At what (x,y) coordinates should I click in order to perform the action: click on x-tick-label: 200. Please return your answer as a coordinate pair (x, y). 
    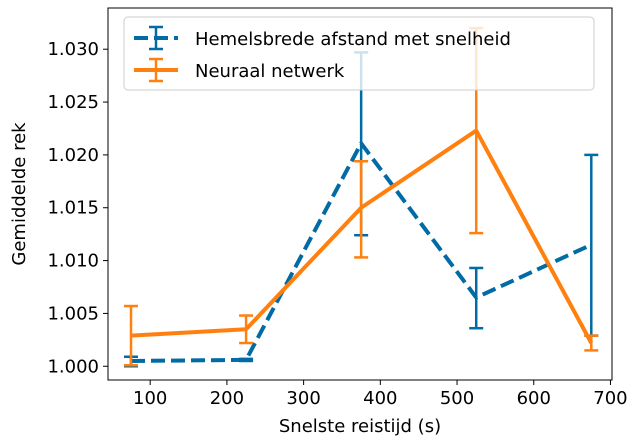
    Looking at the image, I should click on (227, 398).